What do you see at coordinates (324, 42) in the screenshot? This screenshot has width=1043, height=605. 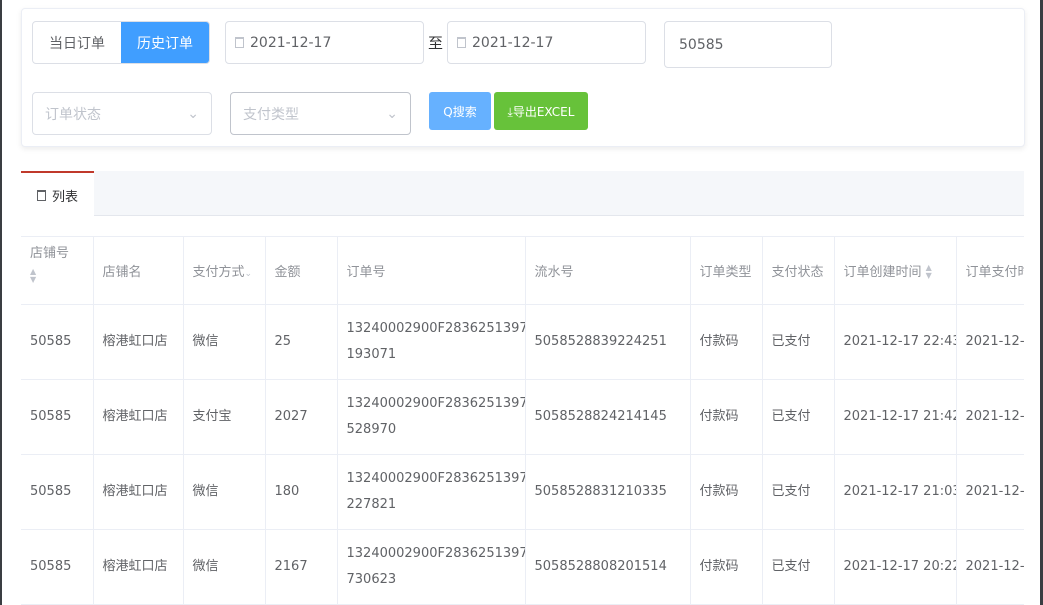 I see `date-from-input: 2021-12-17` at bounding box center [324, 42].